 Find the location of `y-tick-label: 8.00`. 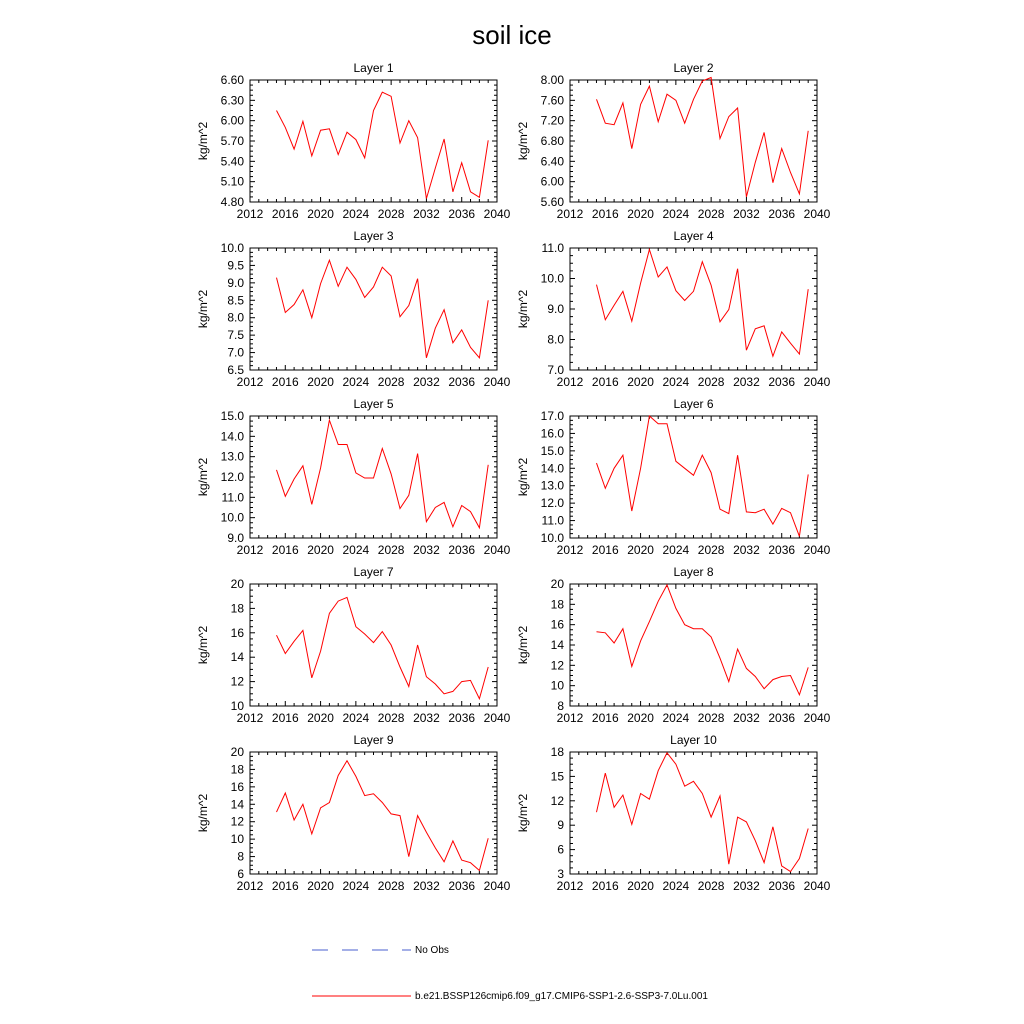

y-tick-label: 8.00 is located at coordinates (553, 80).